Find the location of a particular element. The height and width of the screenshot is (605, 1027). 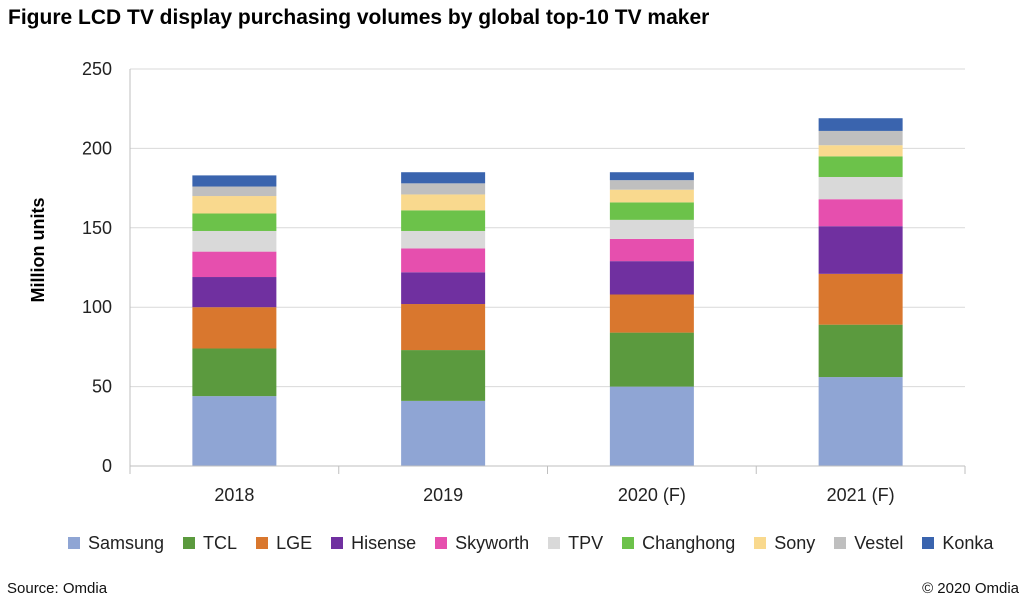

legend-item: Vestel is located at coordinates (868, 543).